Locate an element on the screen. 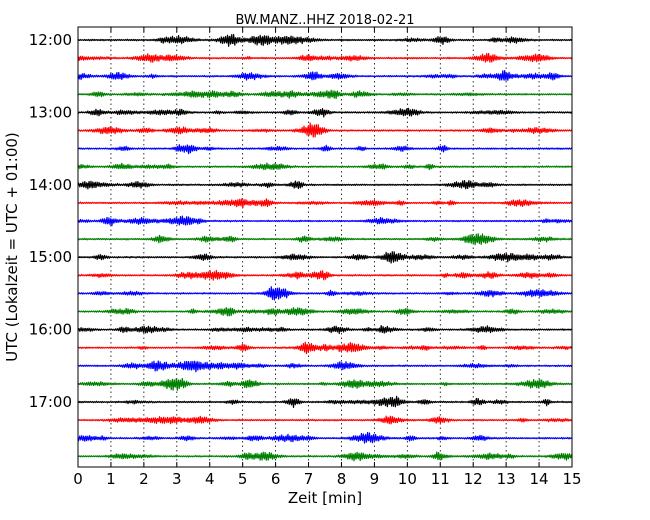 This screenshot has height=520, width=650. x-tick-label: 10 is located at coordinates (407, 479).